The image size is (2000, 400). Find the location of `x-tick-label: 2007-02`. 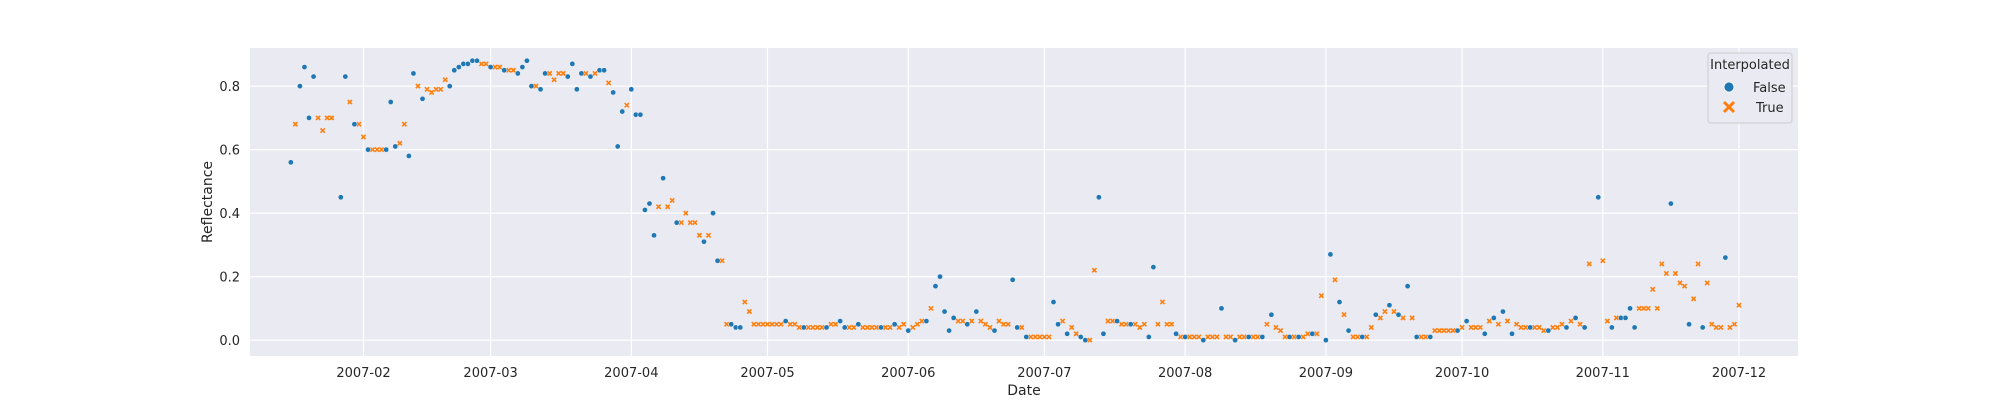

x-tick-label: 2007-02 is located at coordinates (363, 373).